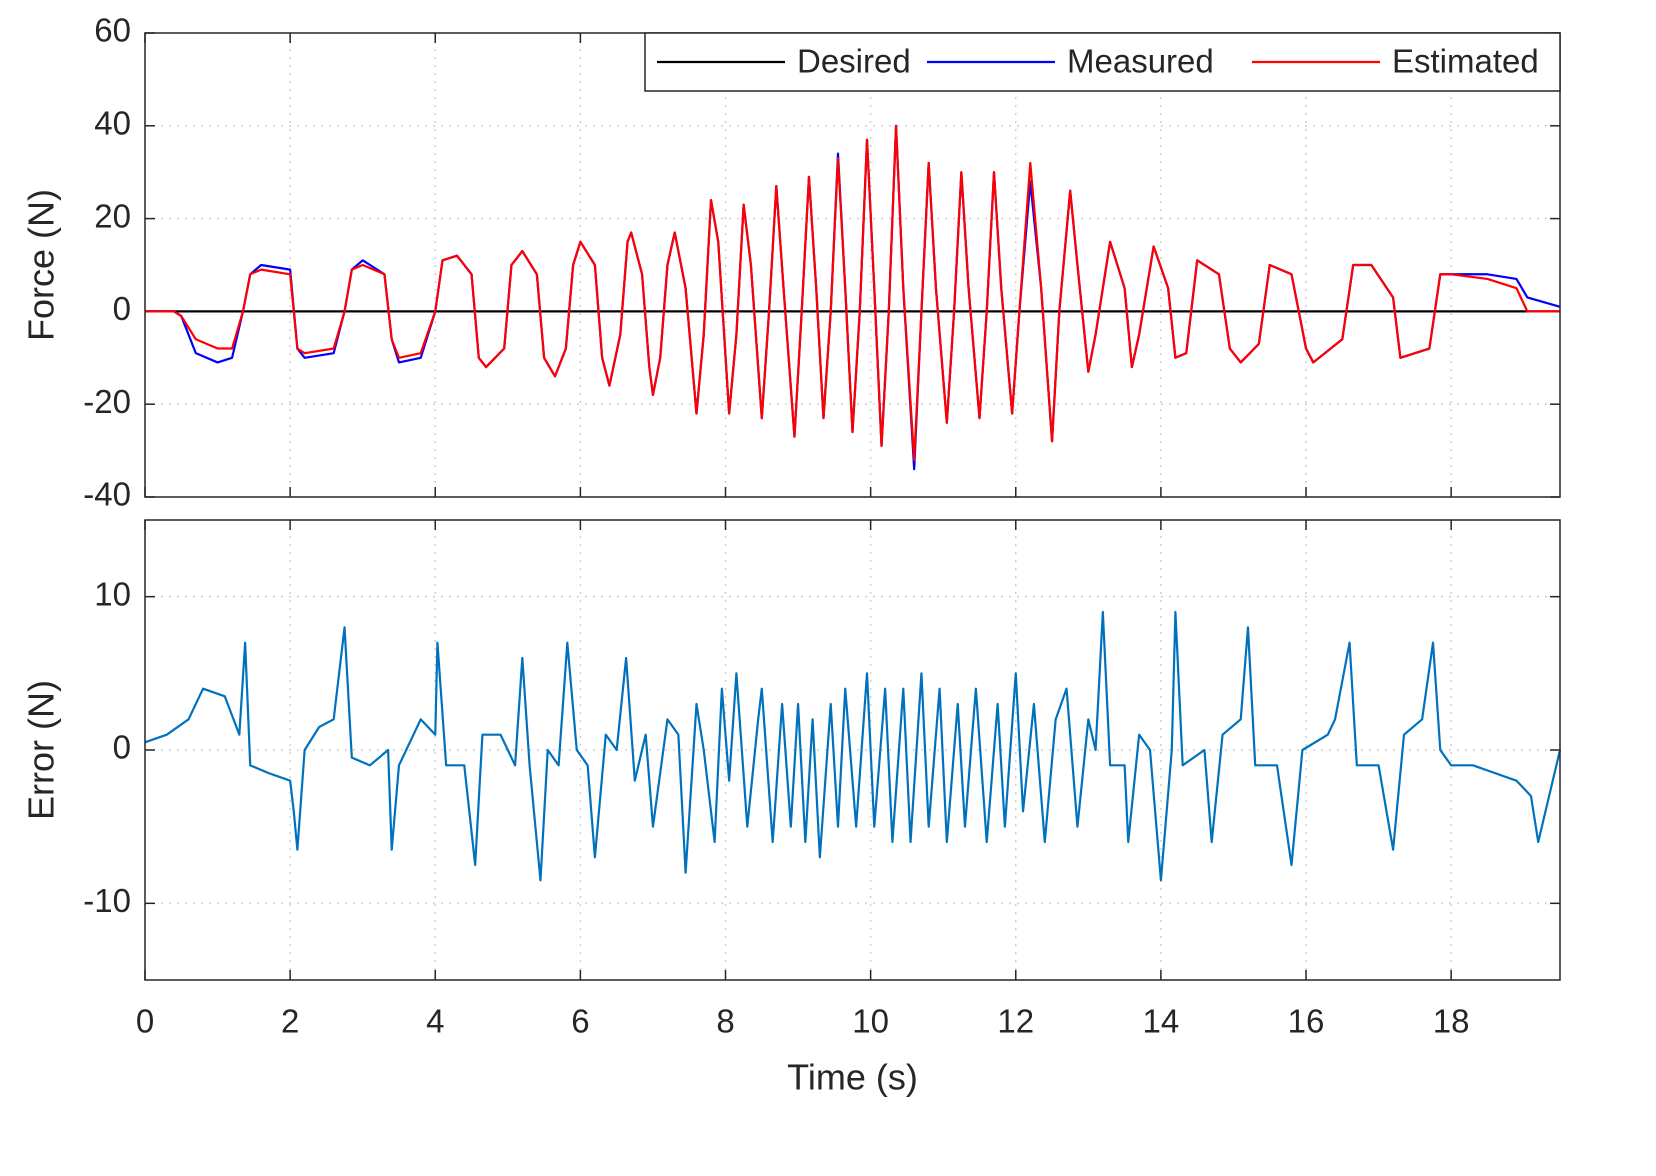 This screenshot has width=1656, height=1176. I want to click on y-tick-label: 60, so click(112, 30).